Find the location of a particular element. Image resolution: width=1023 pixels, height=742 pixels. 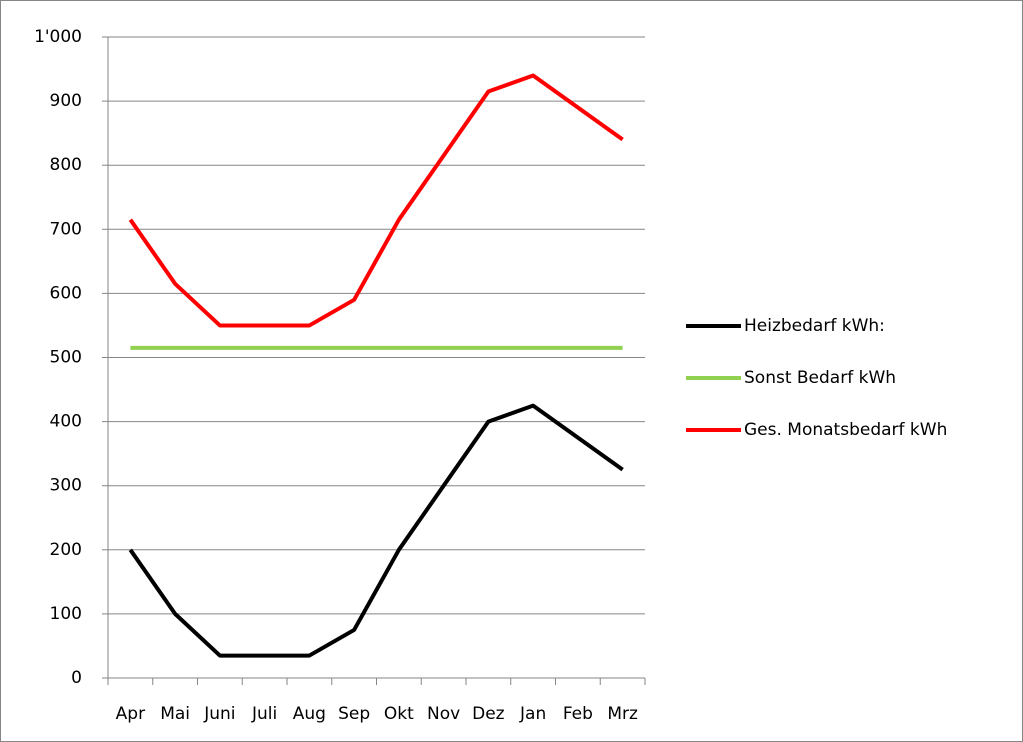

y-tick-label: 100 is located at coordinates (66, 614).